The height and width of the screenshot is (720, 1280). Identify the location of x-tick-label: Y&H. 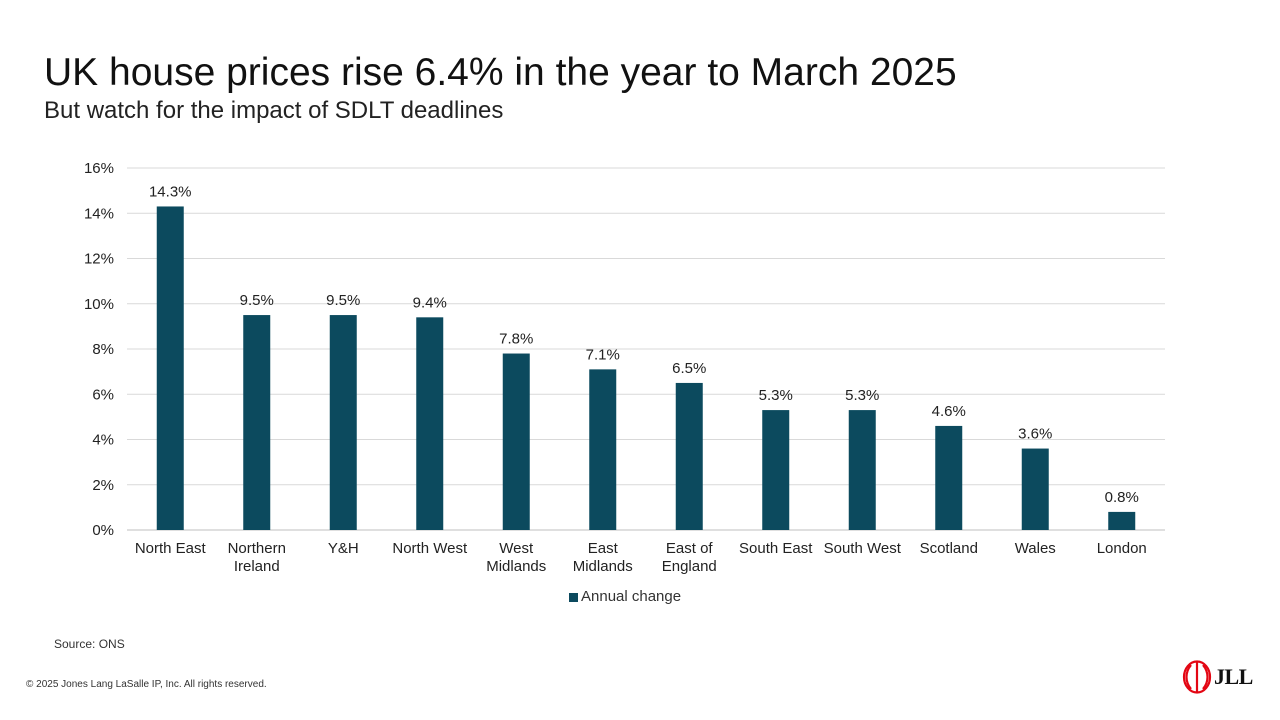
(343, 548).